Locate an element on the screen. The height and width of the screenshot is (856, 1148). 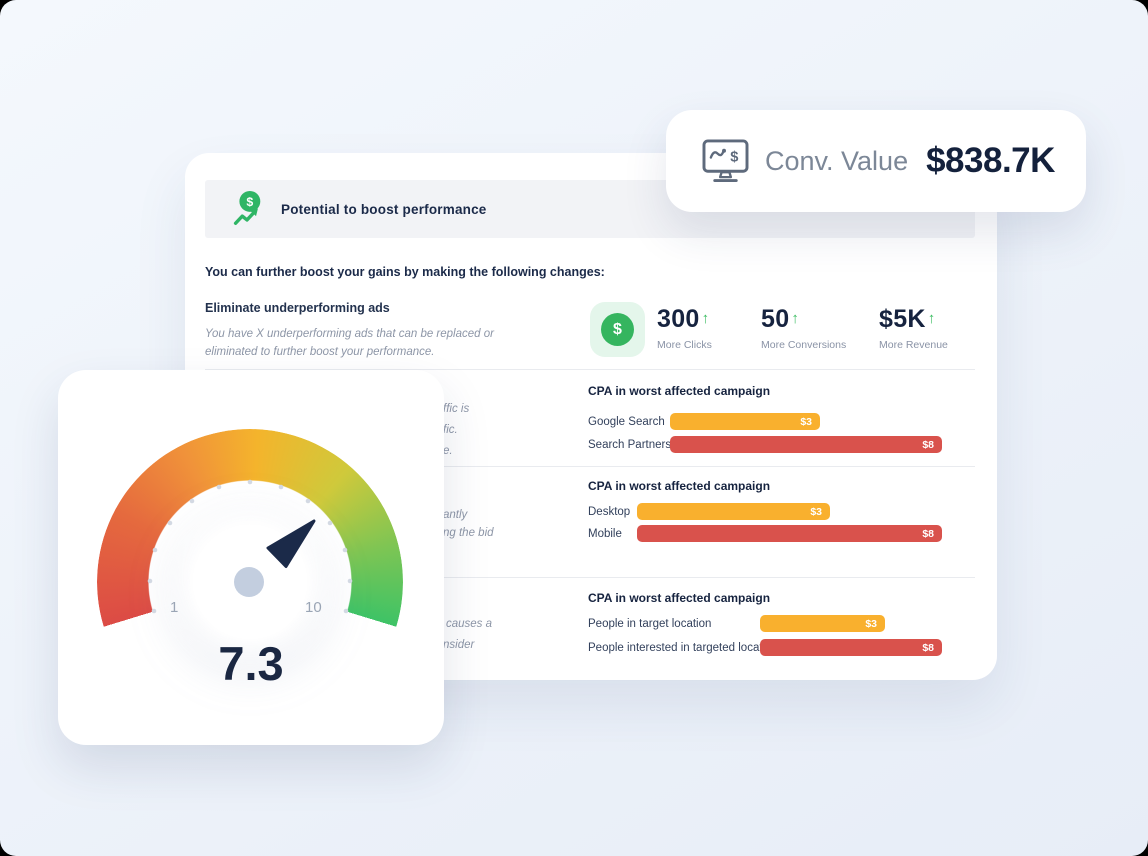
dollar-icon: $ is located at coordinates (617, 329).